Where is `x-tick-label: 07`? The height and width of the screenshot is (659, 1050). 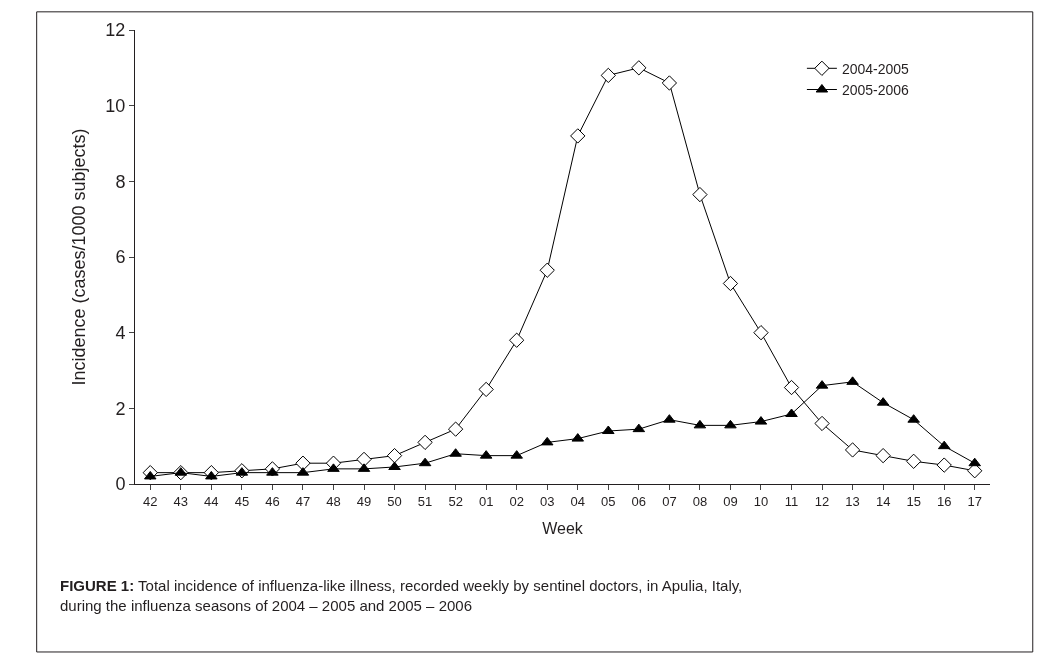
x-tick-label: 07 is located at coordinates (669, 501).